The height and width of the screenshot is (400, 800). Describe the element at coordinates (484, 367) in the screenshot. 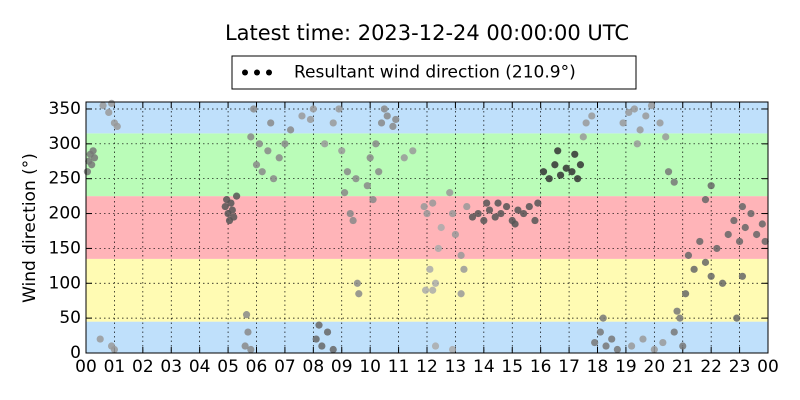

I see `x-tick-label: 14` at that location.